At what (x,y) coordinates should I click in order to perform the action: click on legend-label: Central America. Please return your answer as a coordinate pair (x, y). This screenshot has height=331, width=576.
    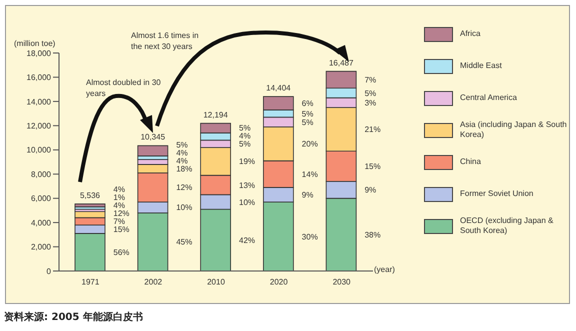
    Looking at the image, I should click on (489, 98).